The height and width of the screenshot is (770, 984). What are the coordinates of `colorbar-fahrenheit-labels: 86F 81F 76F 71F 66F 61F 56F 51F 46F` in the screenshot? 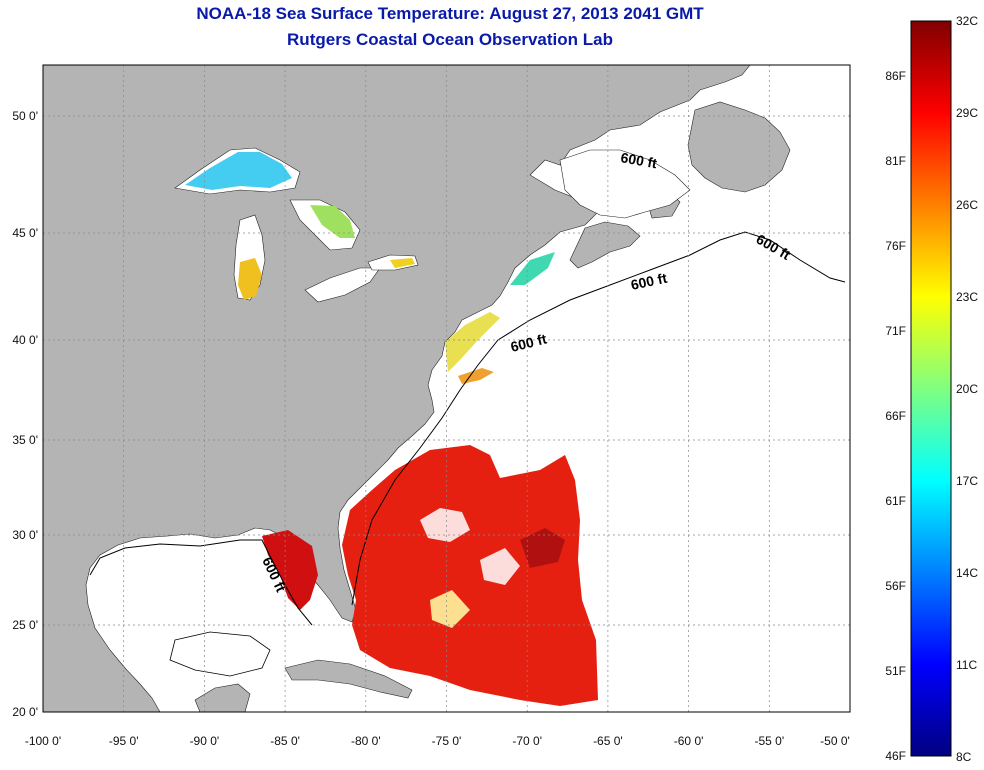 It's located at (895, 416).